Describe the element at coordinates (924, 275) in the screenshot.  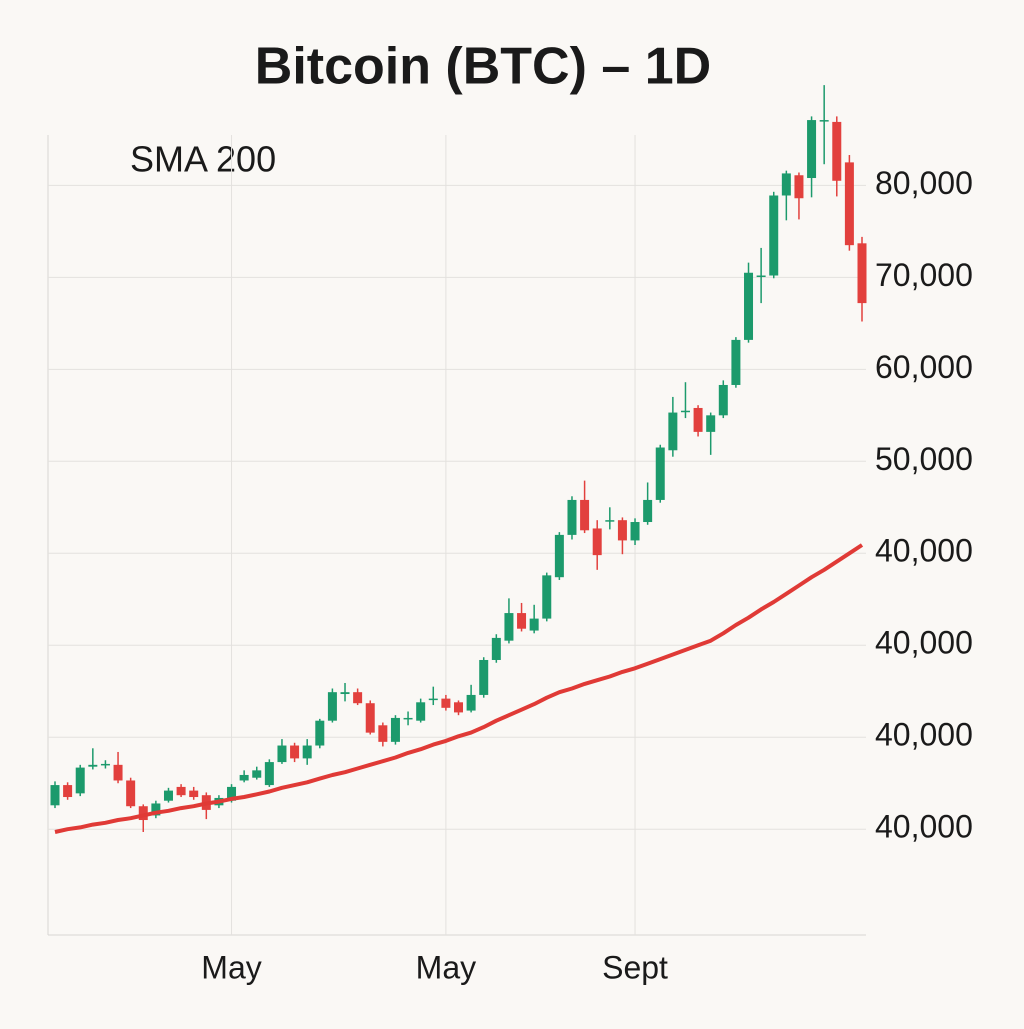
I see `y-tick-label: 70,000` at that location.